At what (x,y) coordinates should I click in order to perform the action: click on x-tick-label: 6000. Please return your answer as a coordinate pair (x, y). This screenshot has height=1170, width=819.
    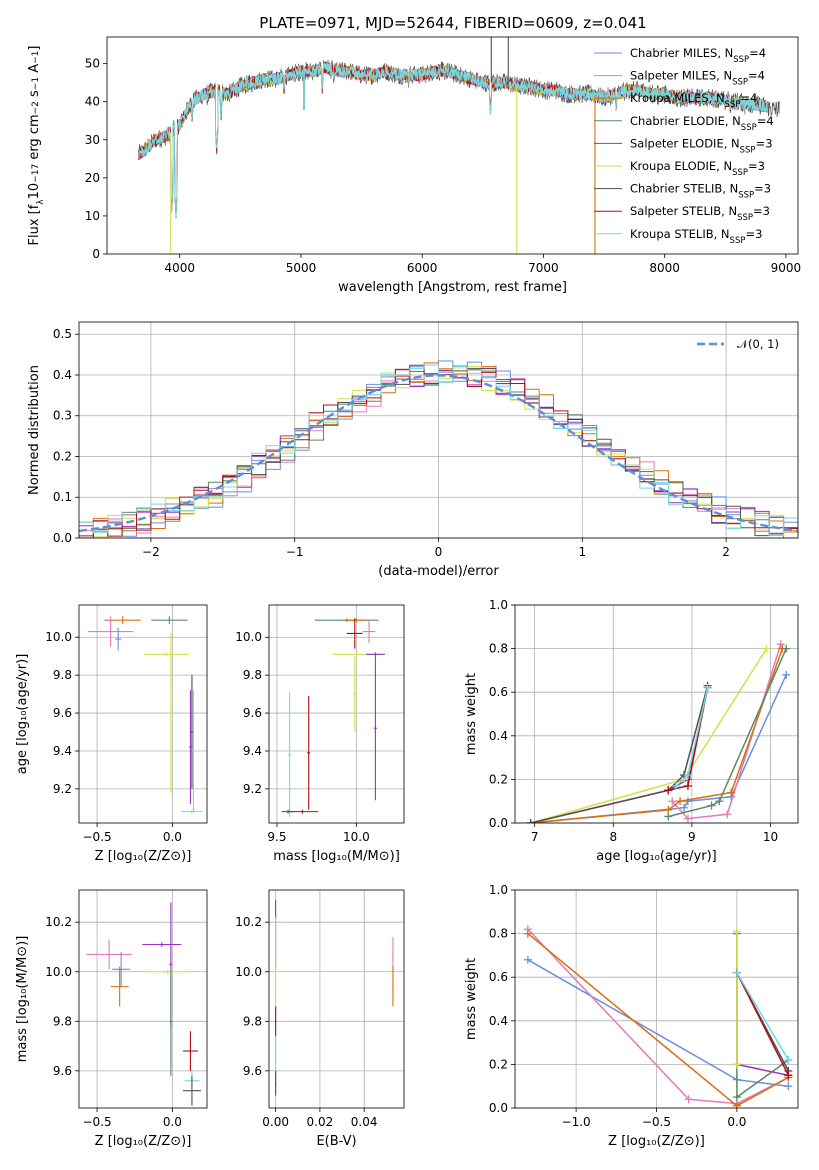
    Looking at the image, I should click on (422, 268).